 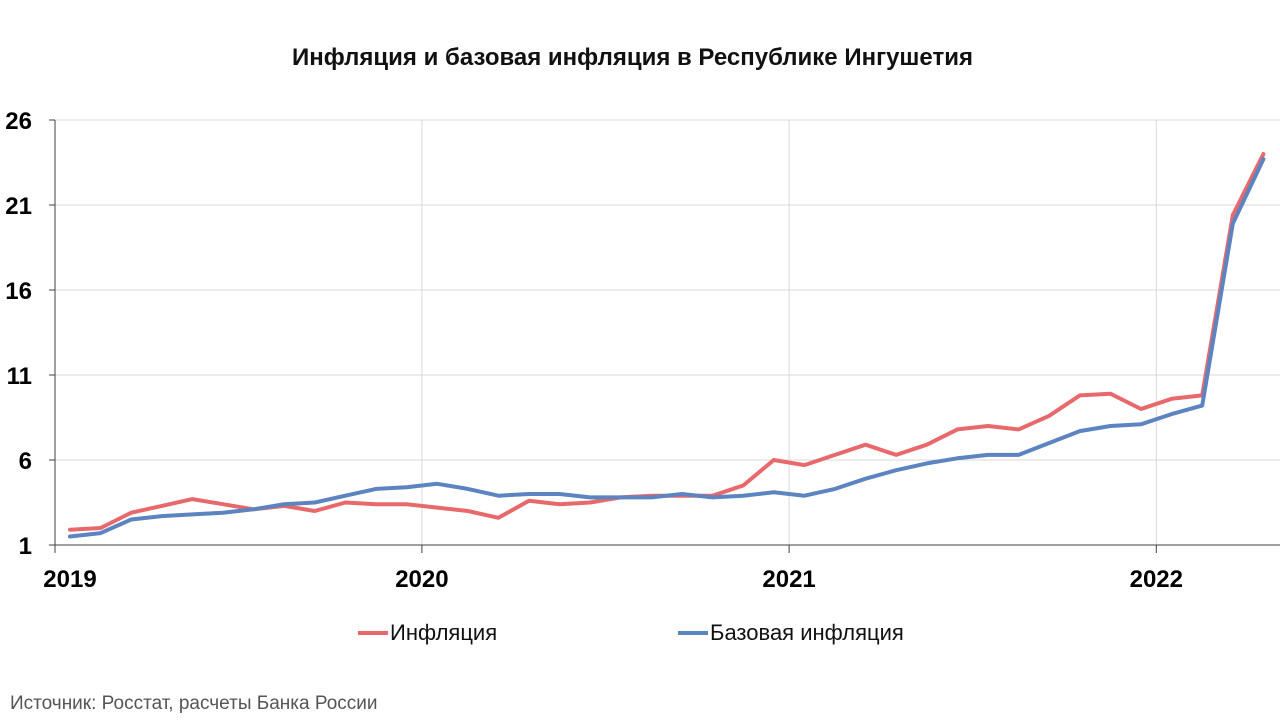 What do you see at coordinates (18, 291) in the screenshot?
I see `y-tick-label: 16` at bounding box center [18, 291].